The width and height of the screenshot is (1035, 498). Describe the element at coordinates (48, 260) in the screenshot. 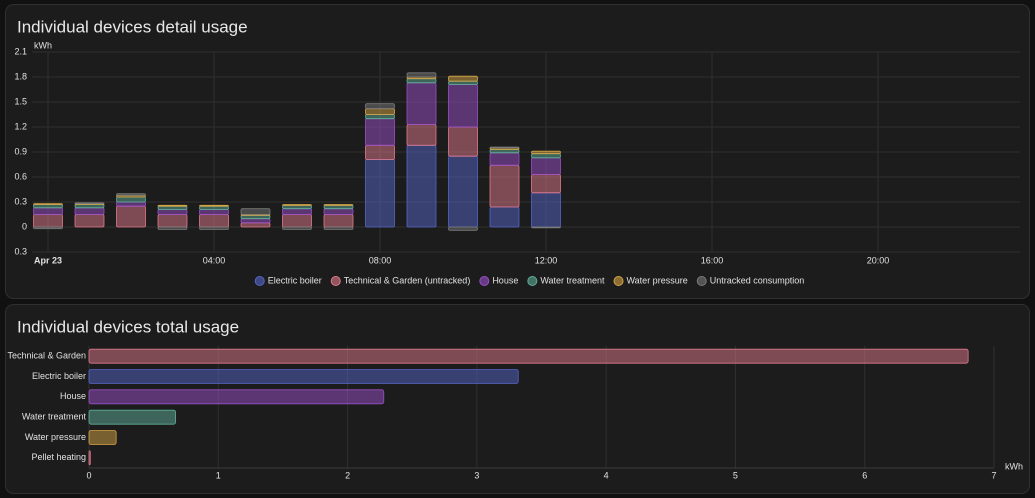

I see `x-tick-label: Apr 23` at that location.